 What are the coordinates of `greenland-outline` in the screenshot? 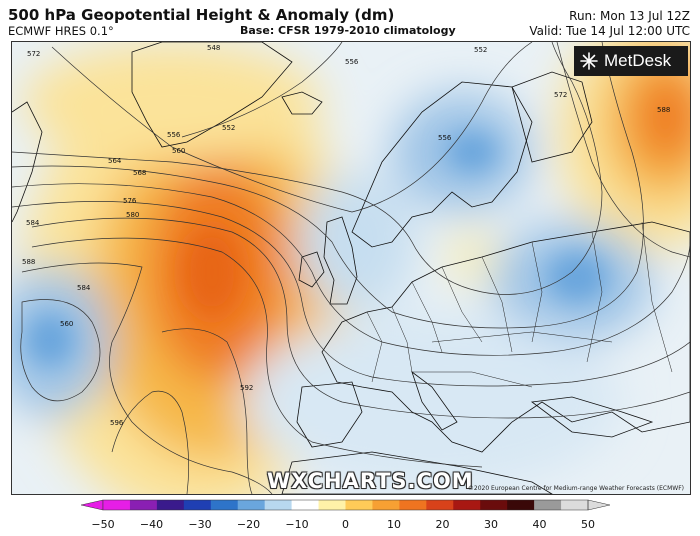 It's located at (212, 95).